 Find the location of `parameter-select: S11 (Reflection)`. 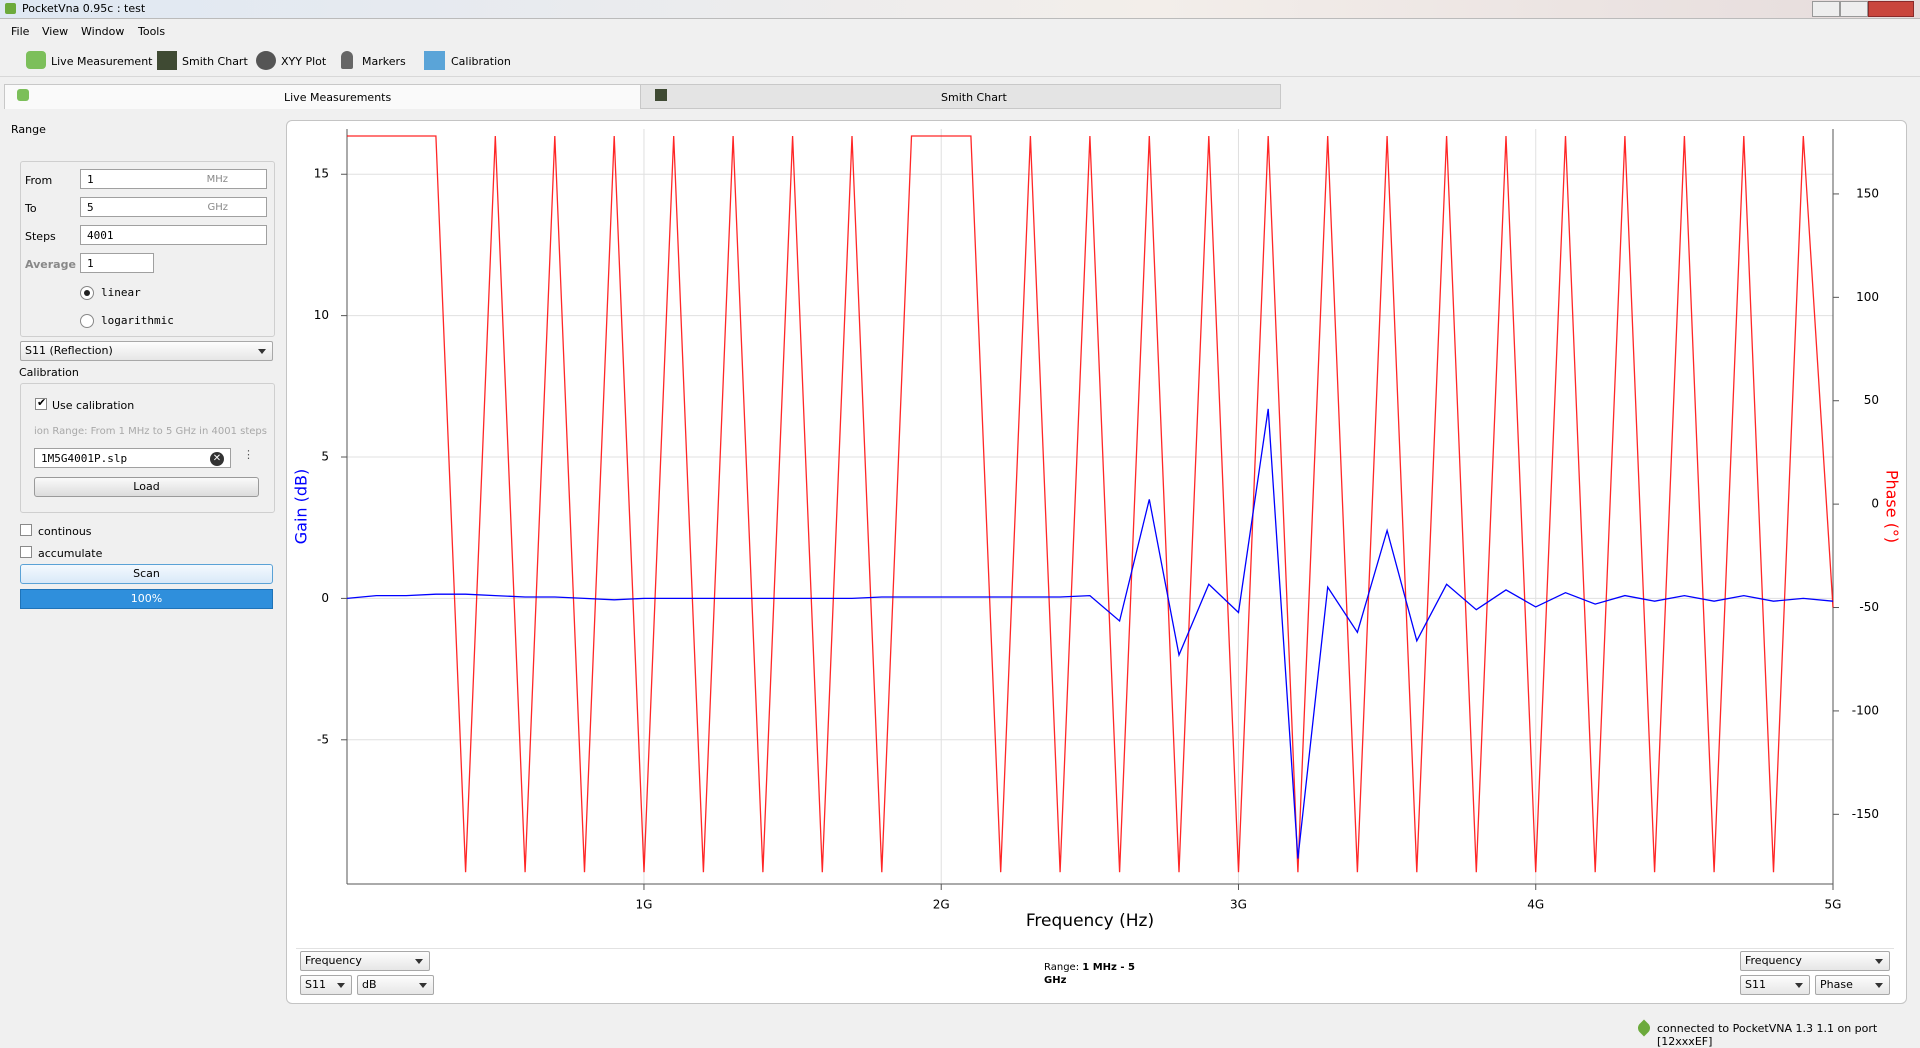

parameter-select: S11 (Reflection) is located at coordinates (146, 351).